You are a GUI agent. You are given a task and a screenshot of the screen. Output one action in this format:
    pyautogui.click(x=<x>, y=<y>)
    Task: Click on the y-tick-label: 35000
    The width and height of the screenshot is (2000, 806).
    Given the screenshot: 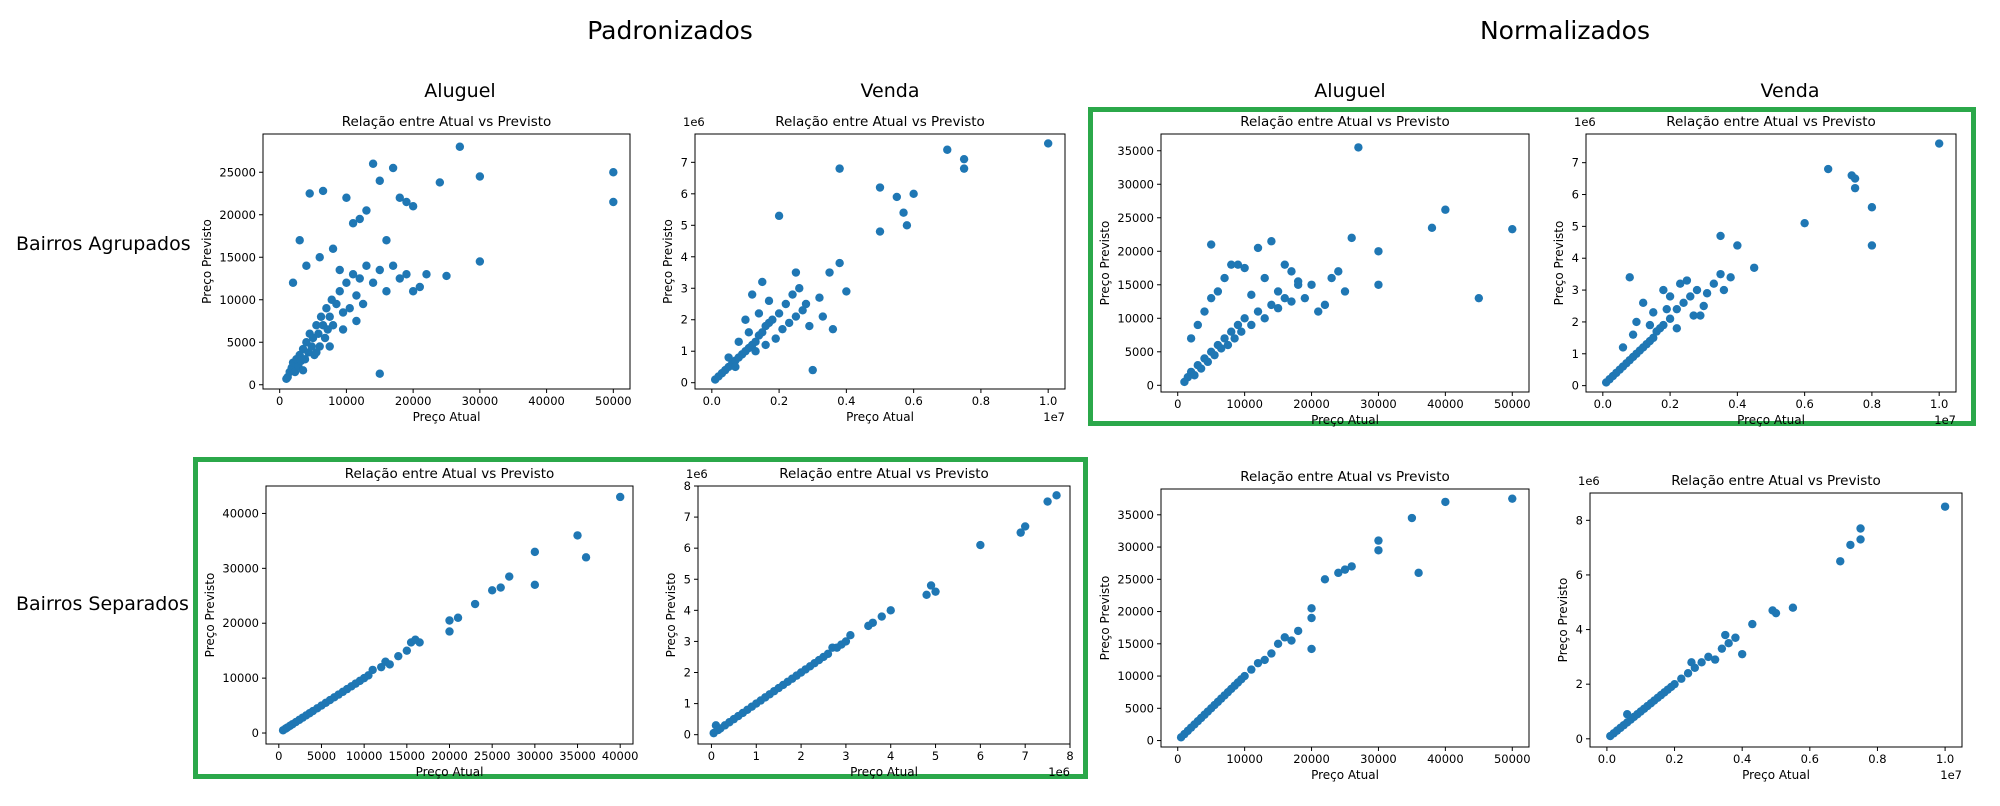 What is the action you would take?
    pyautogui.click(x=1135, y=515)
    